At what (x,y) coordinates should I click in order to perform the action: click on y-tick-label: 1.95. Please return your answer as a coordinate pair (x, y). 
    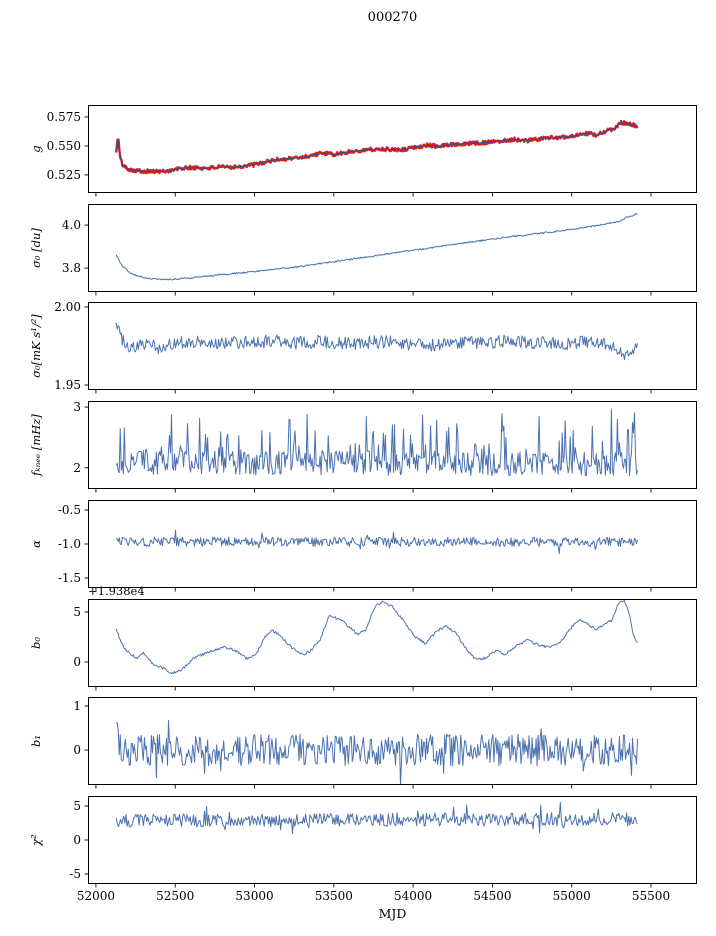
    Looking at the image, I should click on (67, 385).